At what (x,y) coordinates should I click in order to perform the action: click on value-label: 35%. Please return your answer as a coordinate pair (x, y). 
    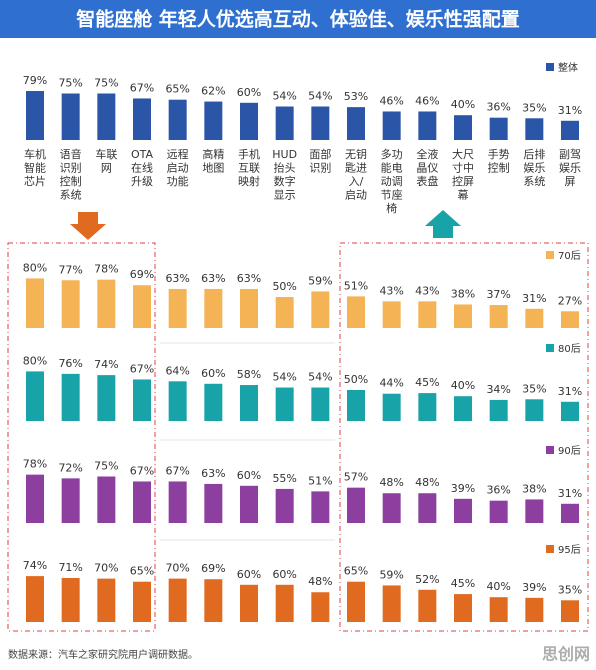
    Looking at the image, I should click on (534, 388).